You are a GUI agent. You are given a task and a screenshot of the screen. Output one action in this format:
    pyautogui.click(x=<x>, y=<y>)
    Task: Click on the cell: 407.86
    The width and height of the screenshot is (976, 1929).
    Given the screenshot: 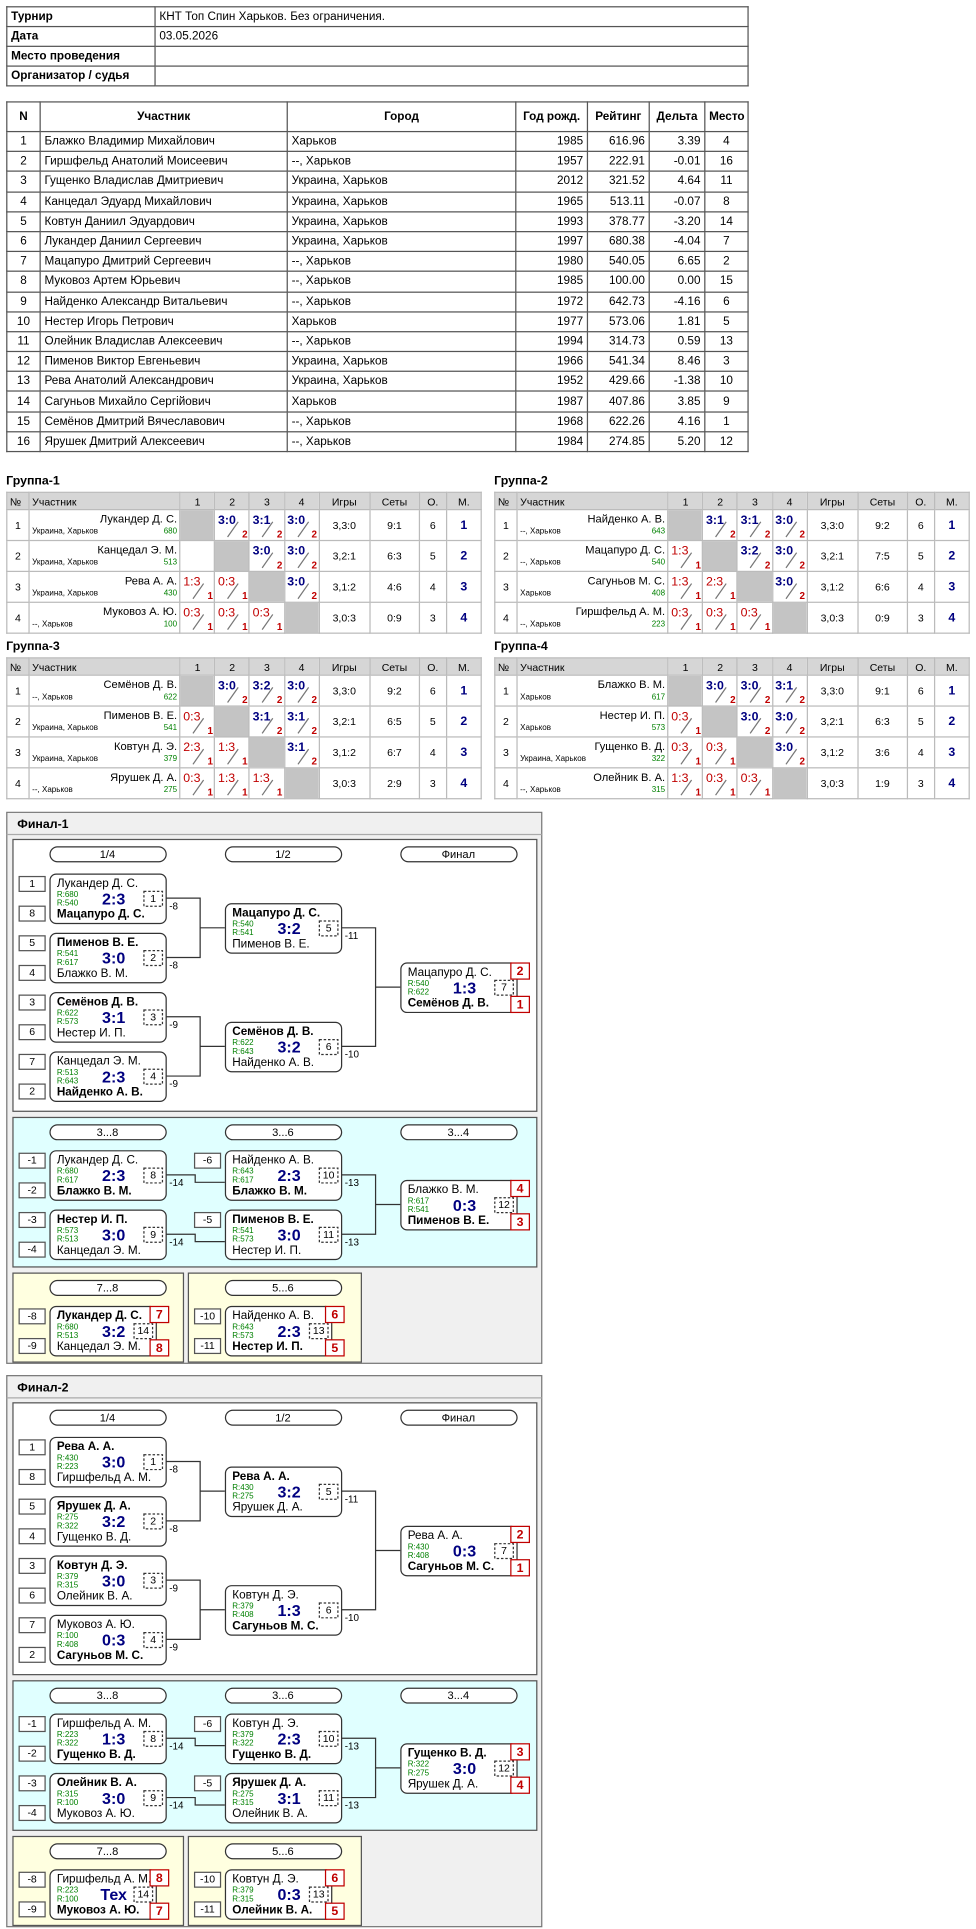 What is the action you would take?
    pyautogui.click(x=618, y=401)
    